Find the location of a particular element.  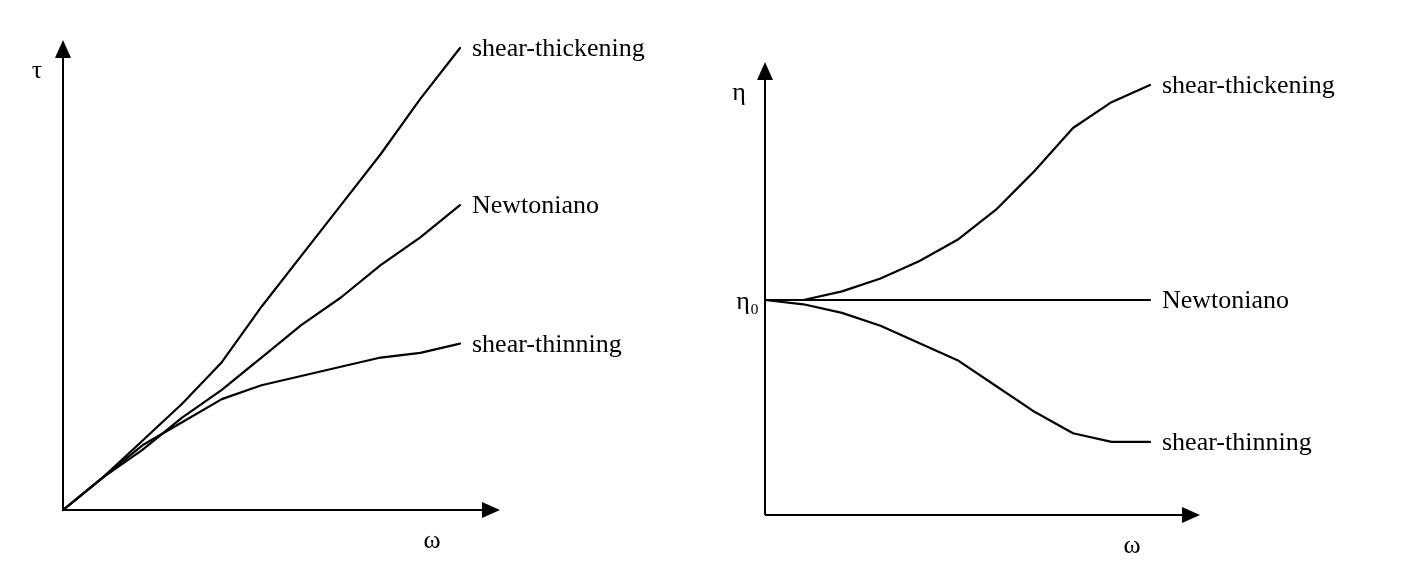

y-axis-title: τ is located at coordinates (37, 69).